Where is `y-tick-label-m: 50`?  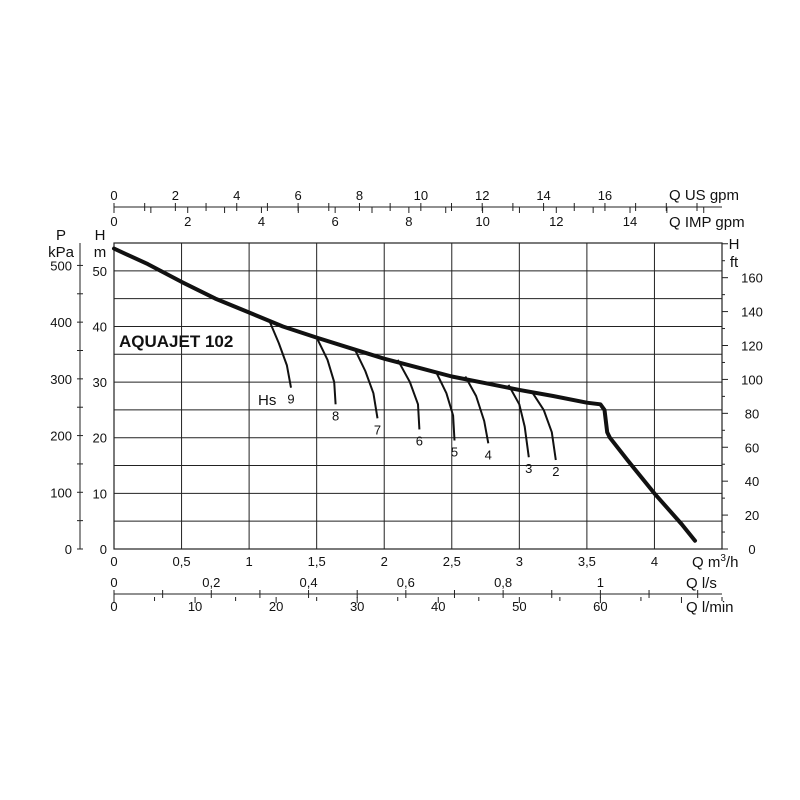
y-tick-label-m: 50 is located at coordinates (100, 271).